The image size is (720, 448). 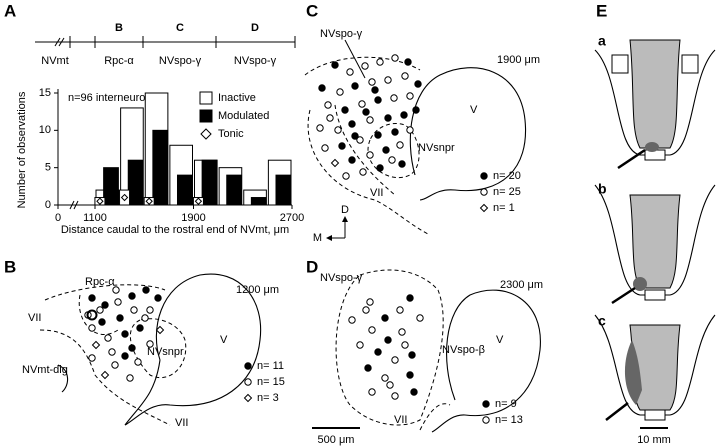 I want to click on structure-label: NVmt-dig, so click(x=45, y=370).